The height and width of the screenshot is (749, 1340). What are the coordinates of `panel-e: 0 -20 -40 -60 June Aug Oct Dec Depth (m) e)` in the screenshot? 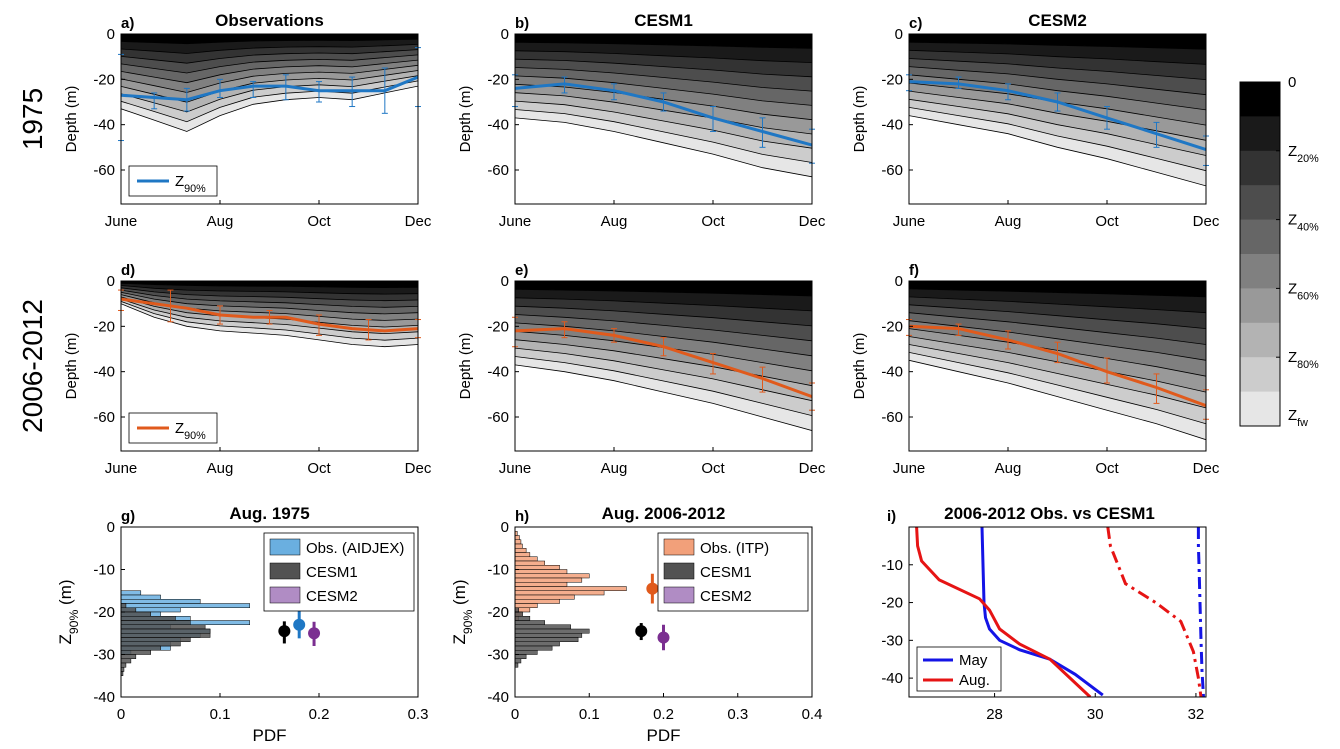 It's located at (641, 369).